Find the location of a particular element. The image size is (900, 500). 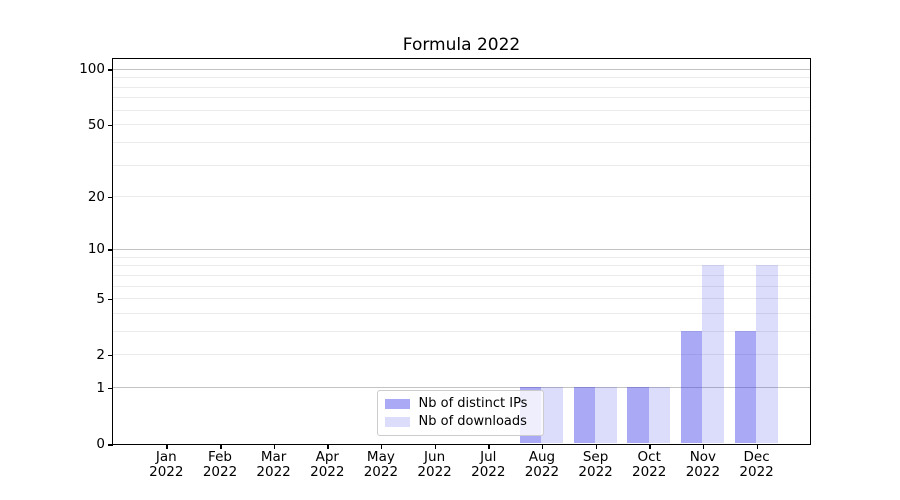

x-tick-label-4: May 2022 is located at coordinates (381, 464).